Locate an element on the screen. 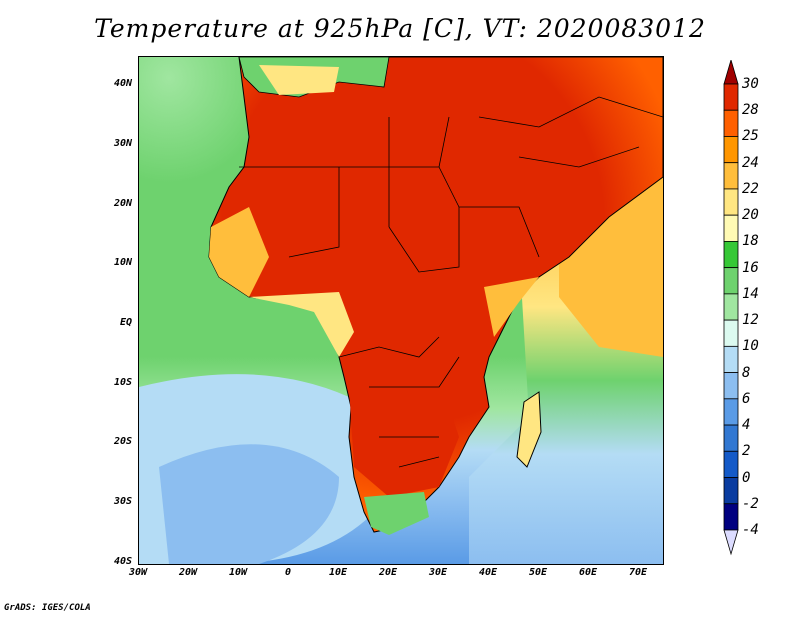  lon-label-0: 0 is located at coordinates (288, 572).